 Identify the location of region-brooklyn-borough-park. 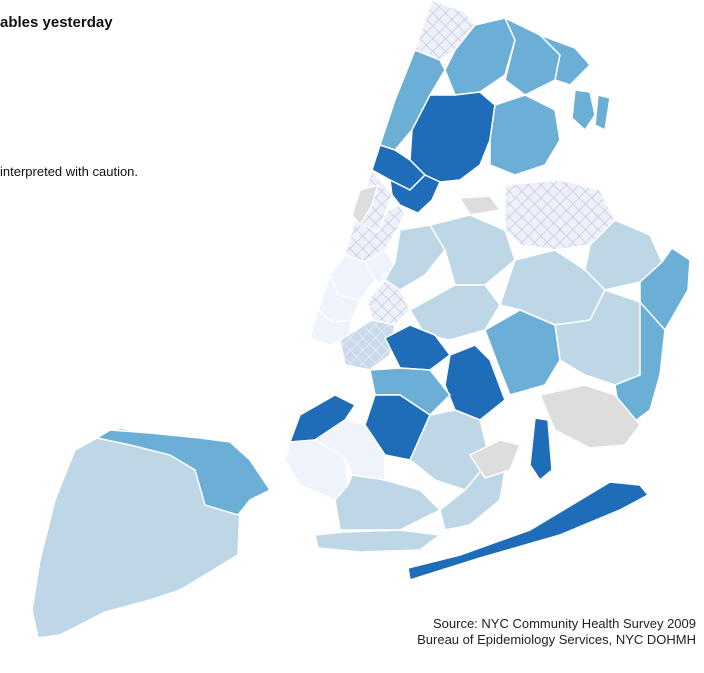
(350, 450).